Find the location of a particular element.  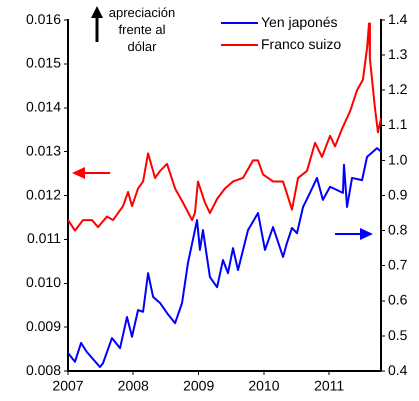

y2-tick-label: 0.8 is located at coordinates (398, 229).